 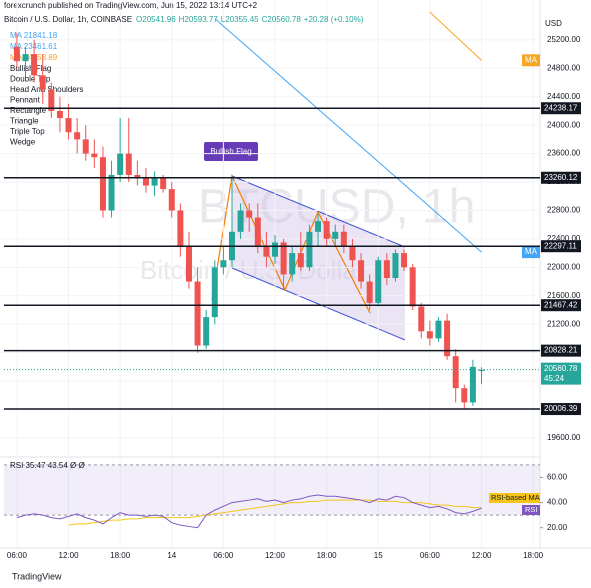 I want to click on series-label: RSI, so click(x=531, y=509).